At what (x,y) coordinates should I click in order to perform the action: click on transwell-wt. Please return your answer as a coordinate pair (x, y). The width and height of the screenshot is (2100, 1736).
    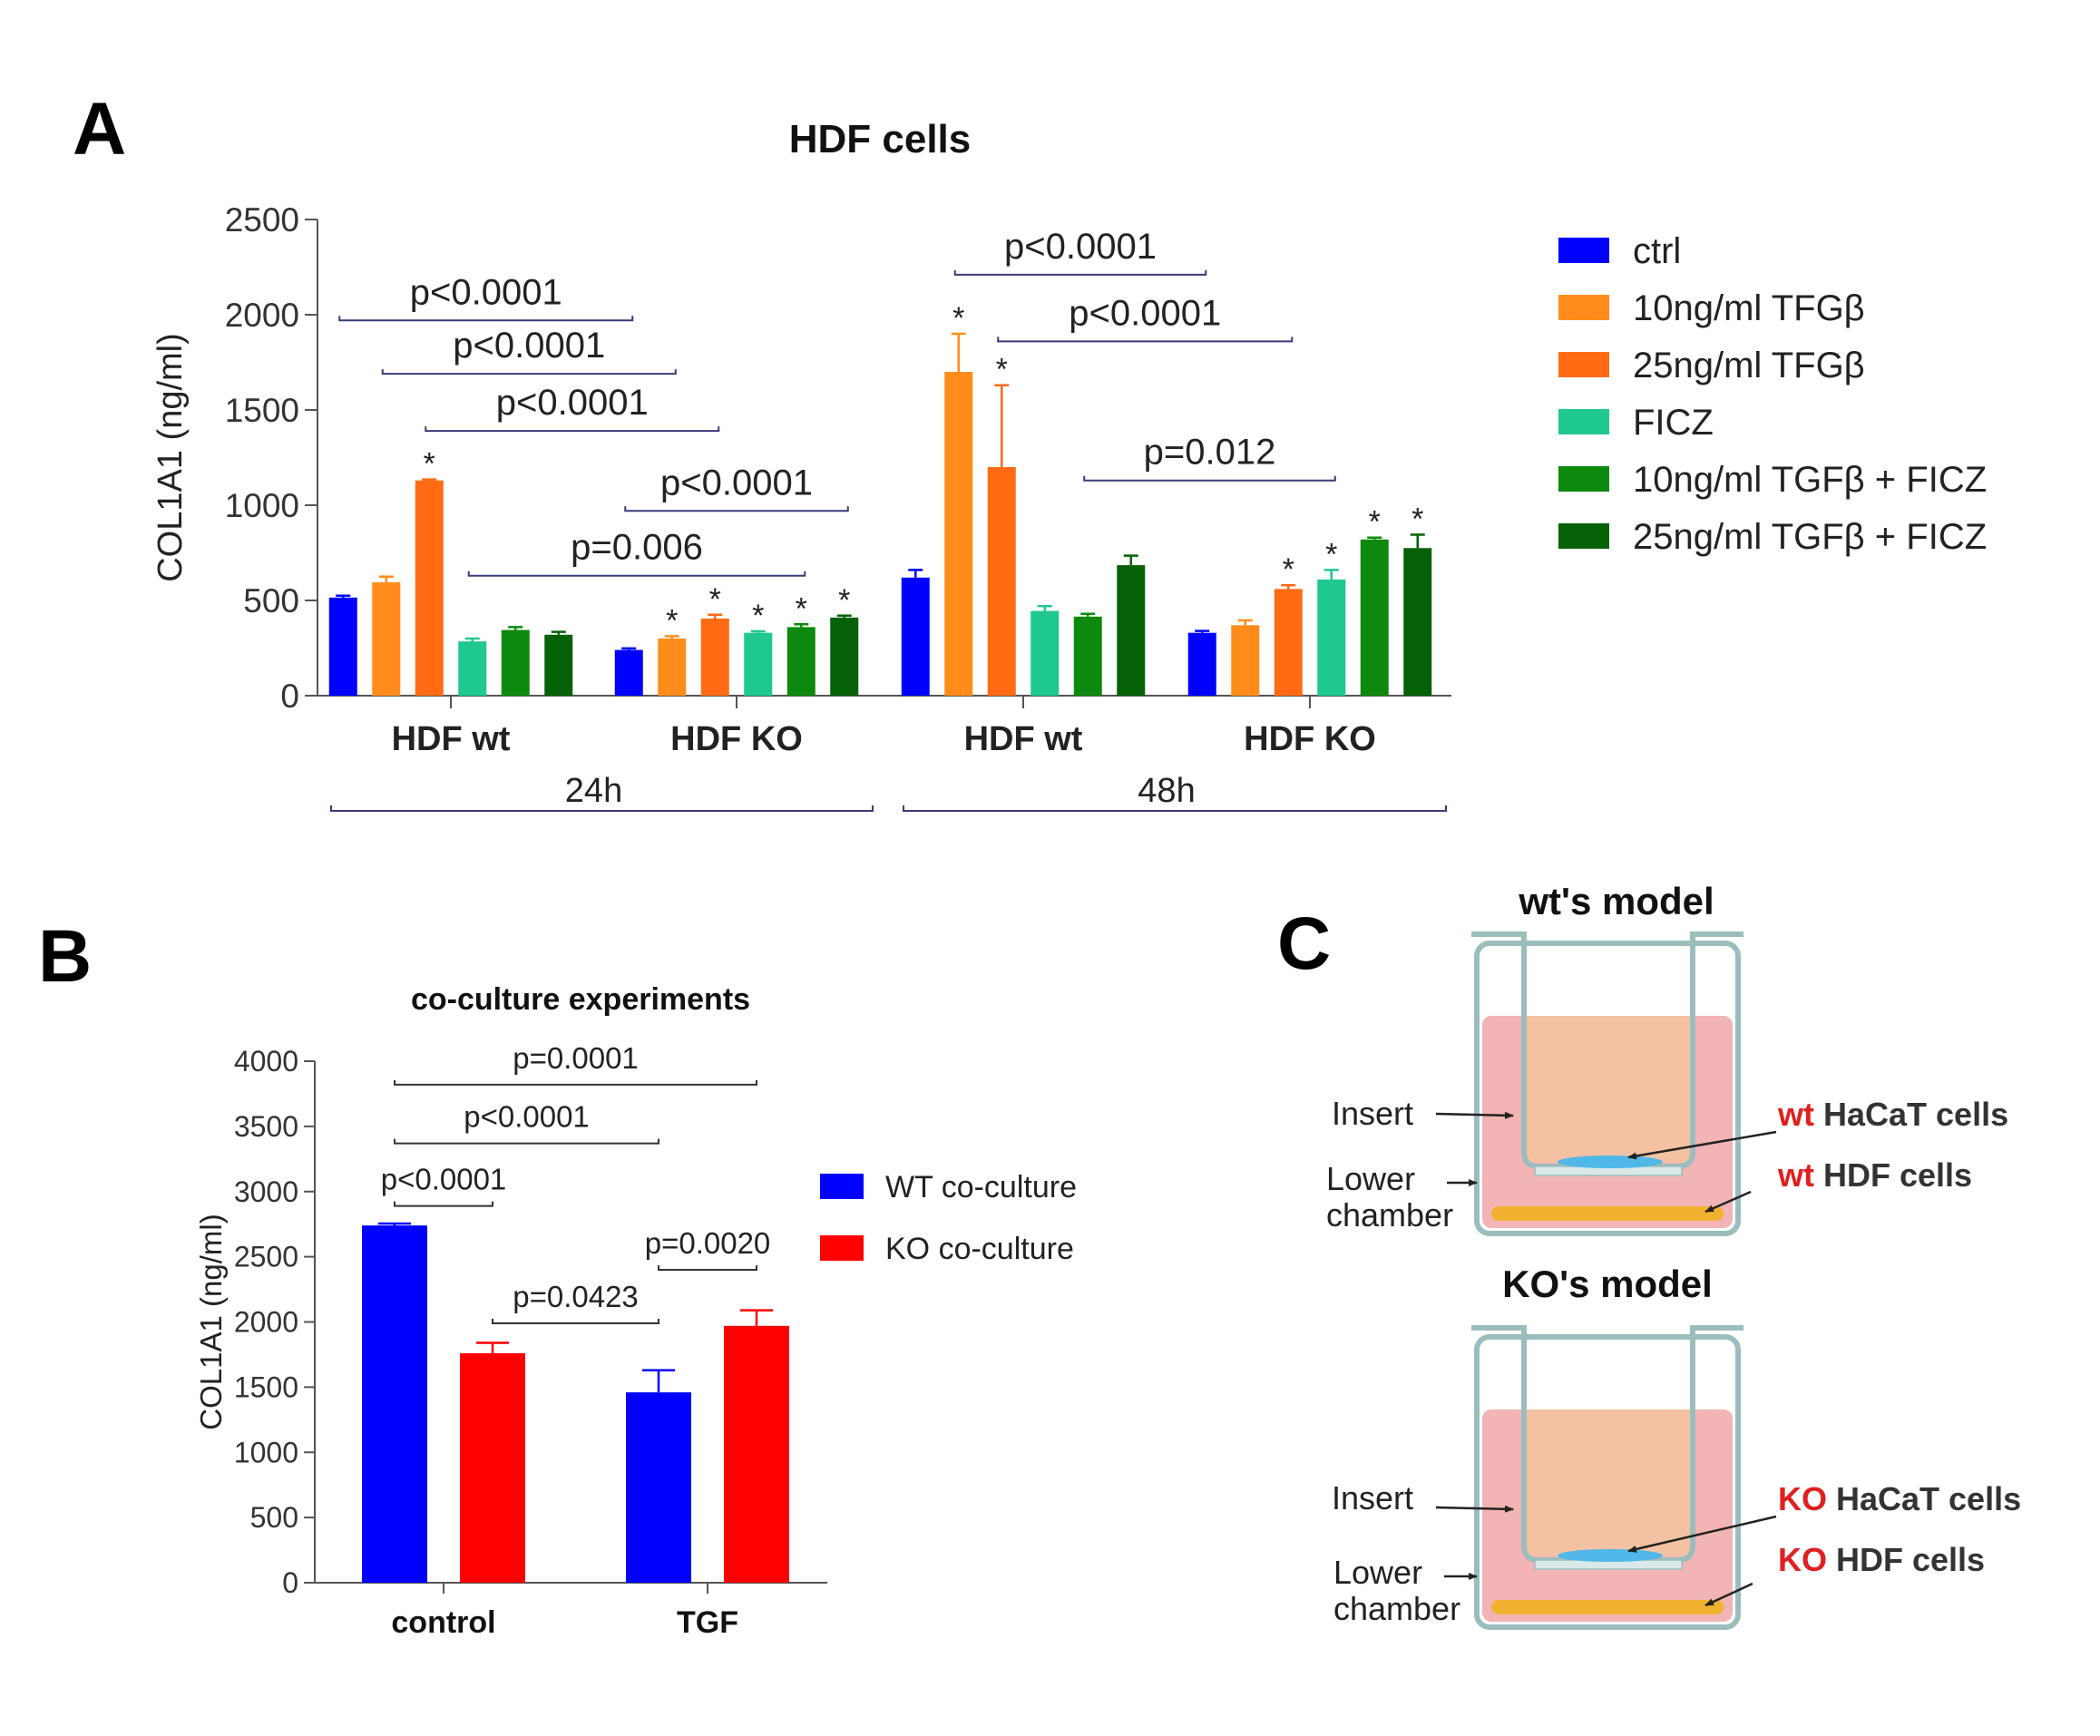
    Looking at the image, I should click on (1607, 1083).